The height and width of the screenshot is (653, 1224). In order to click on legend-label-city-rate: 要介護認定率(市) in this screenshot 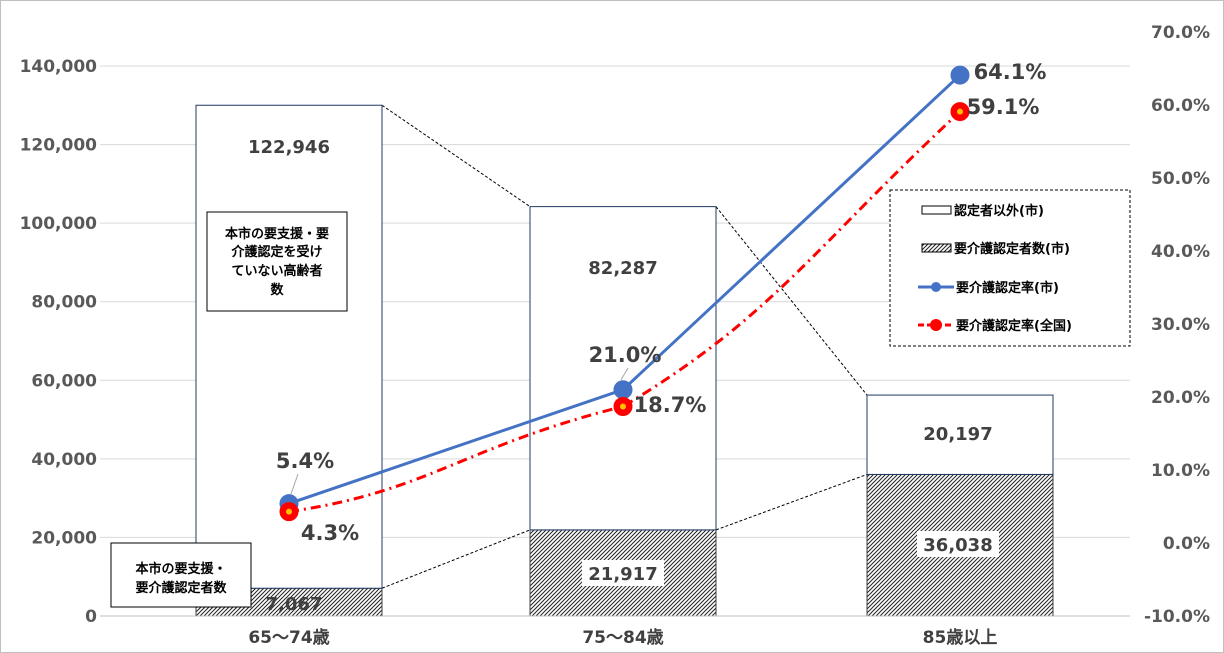, I will do `click(1007, 288)`.